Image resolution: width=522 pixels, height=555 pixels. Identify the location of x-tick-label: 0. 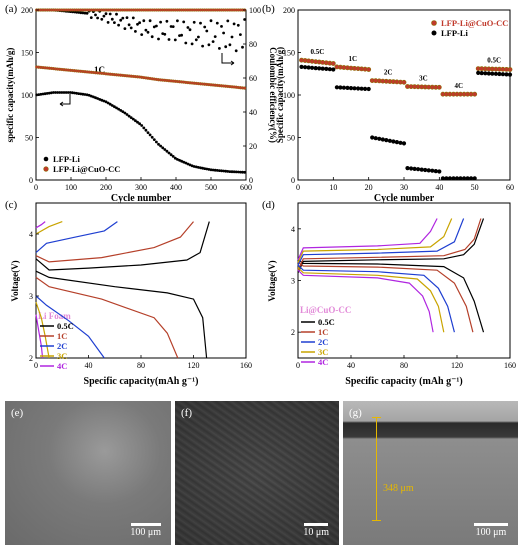
(36, 187).